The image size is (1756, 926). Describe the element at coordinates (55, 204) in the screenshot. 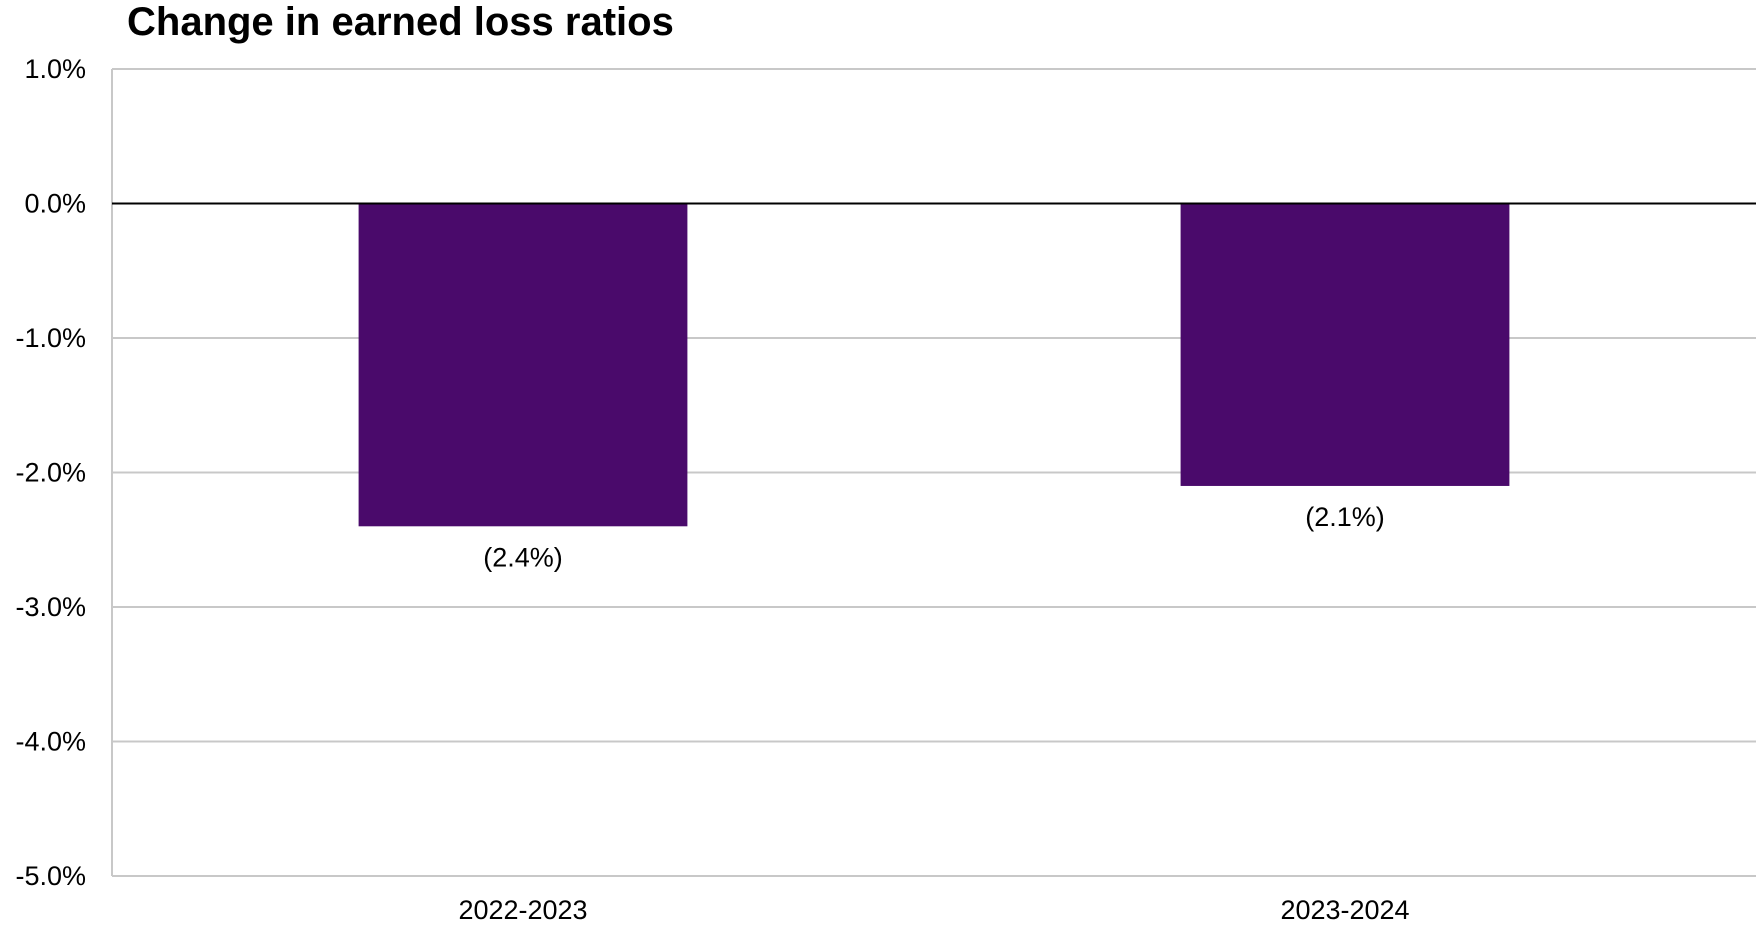

I see `y-tick-label: 0.0%` at that location.